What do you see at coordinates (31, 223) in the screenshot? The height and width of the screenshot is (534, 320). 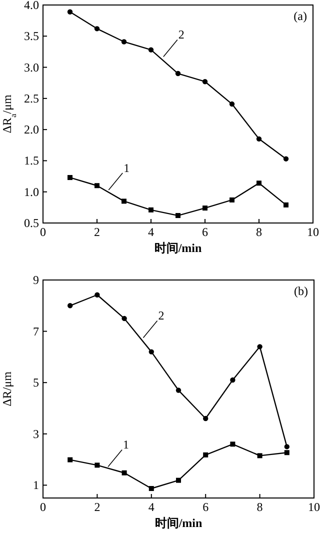 I see `y-tick-label: 0.5` at bounding box center [31, 223].